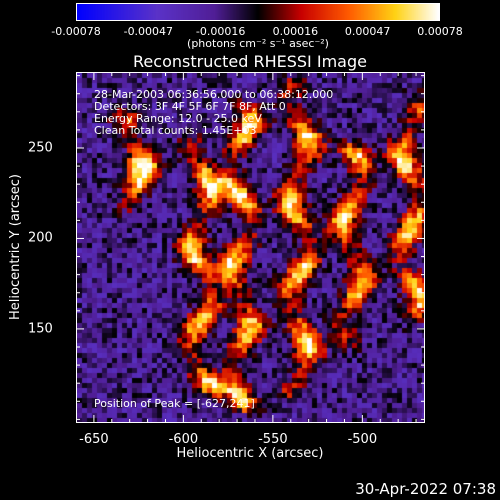  Describe the element at coordinates (362, 439) in the screenshot. I see `x-tick-label: -500` at that location.